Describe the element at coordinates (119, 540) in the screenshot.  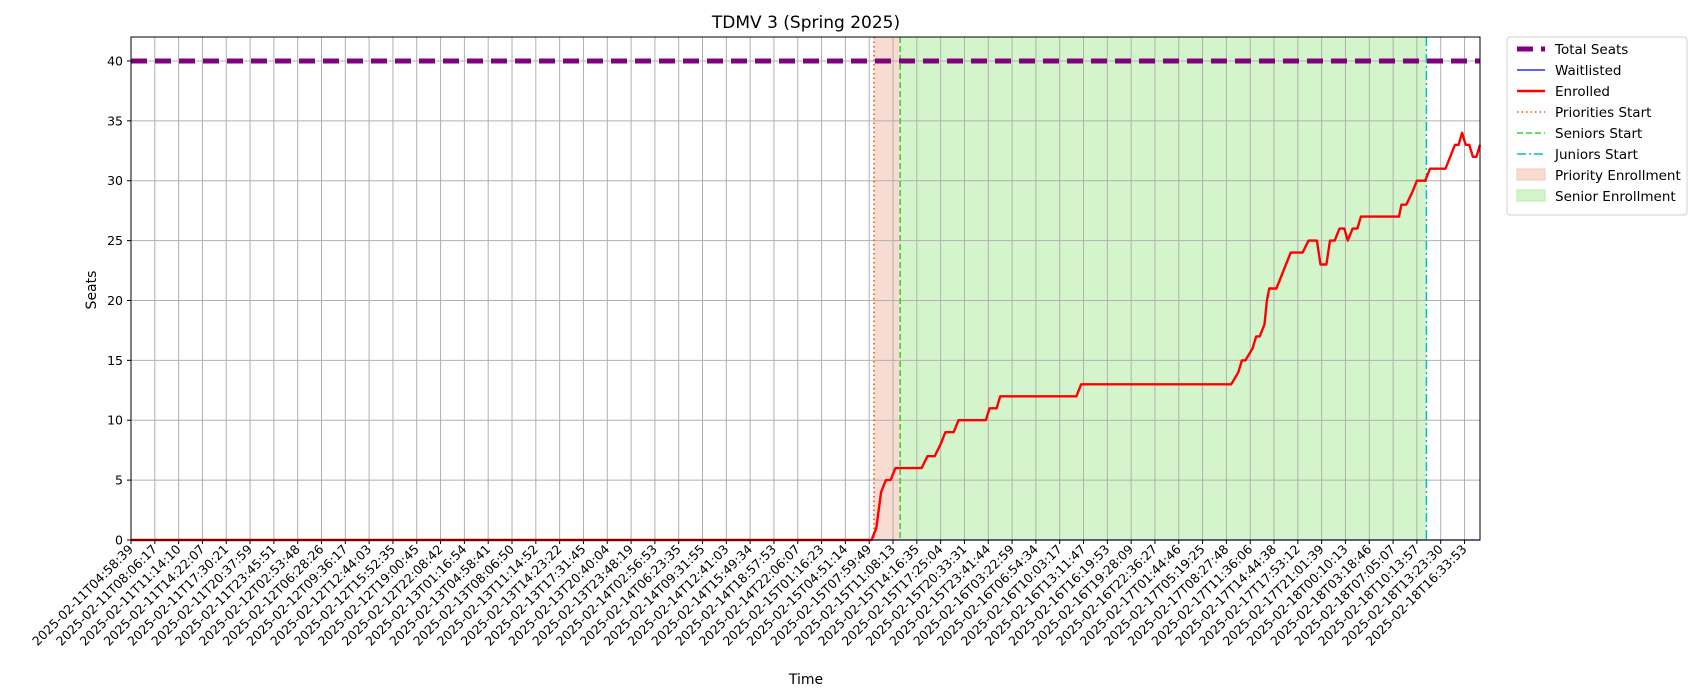
I see `y-tick-label: 0` at that location.